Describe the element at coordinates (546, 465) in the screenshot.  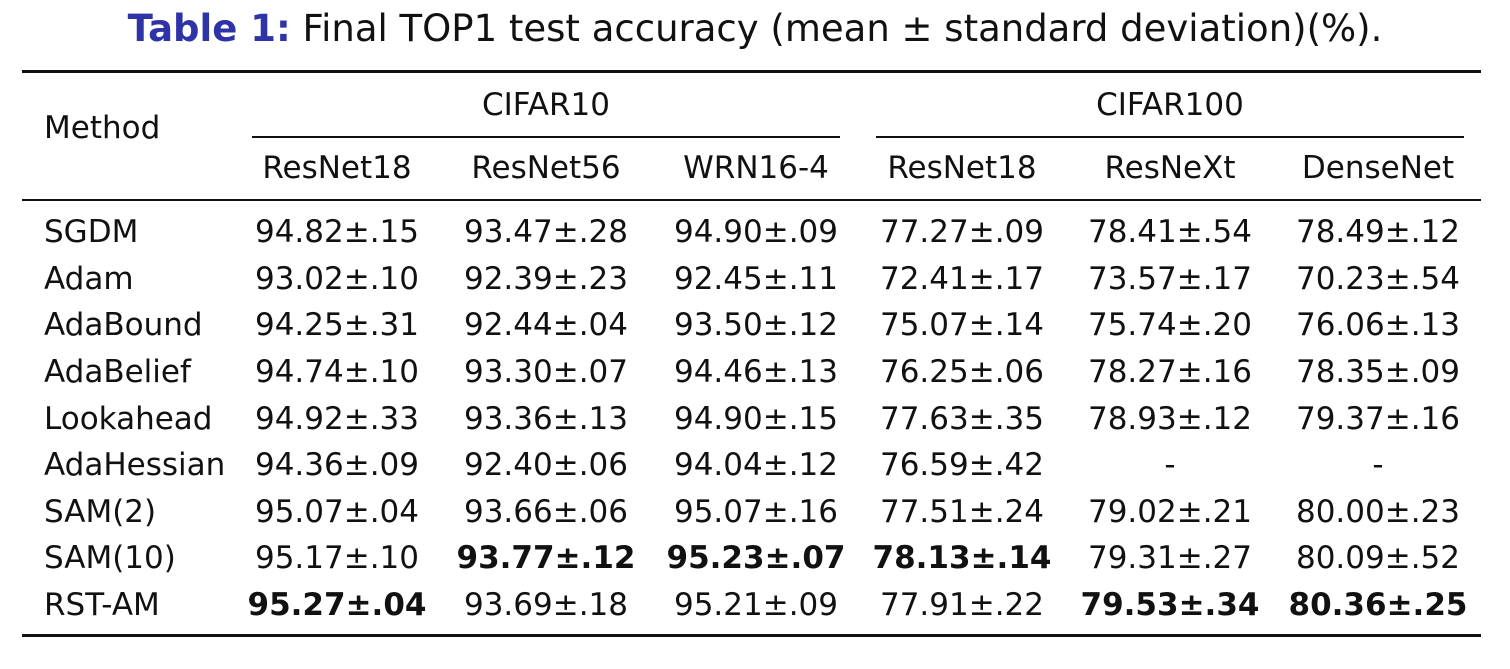
I see `table-cell: 92.40±.06` at that location.